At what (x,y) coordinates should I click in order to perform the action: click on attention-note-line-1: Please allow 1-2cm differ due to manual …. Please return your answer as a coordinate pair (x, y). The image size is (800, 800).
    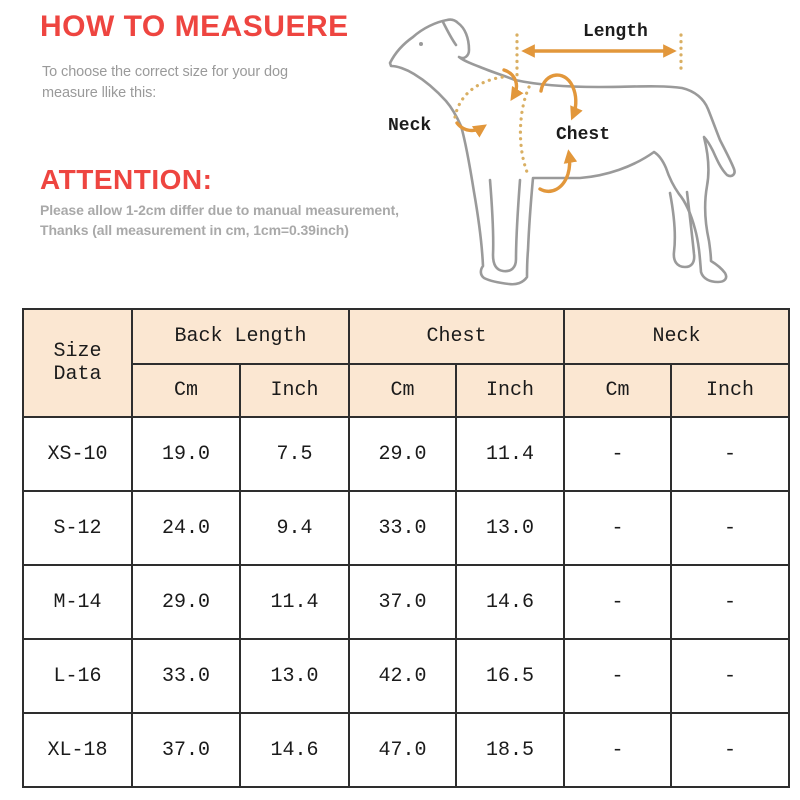
    Looking at the image, I should click on (219, 210).